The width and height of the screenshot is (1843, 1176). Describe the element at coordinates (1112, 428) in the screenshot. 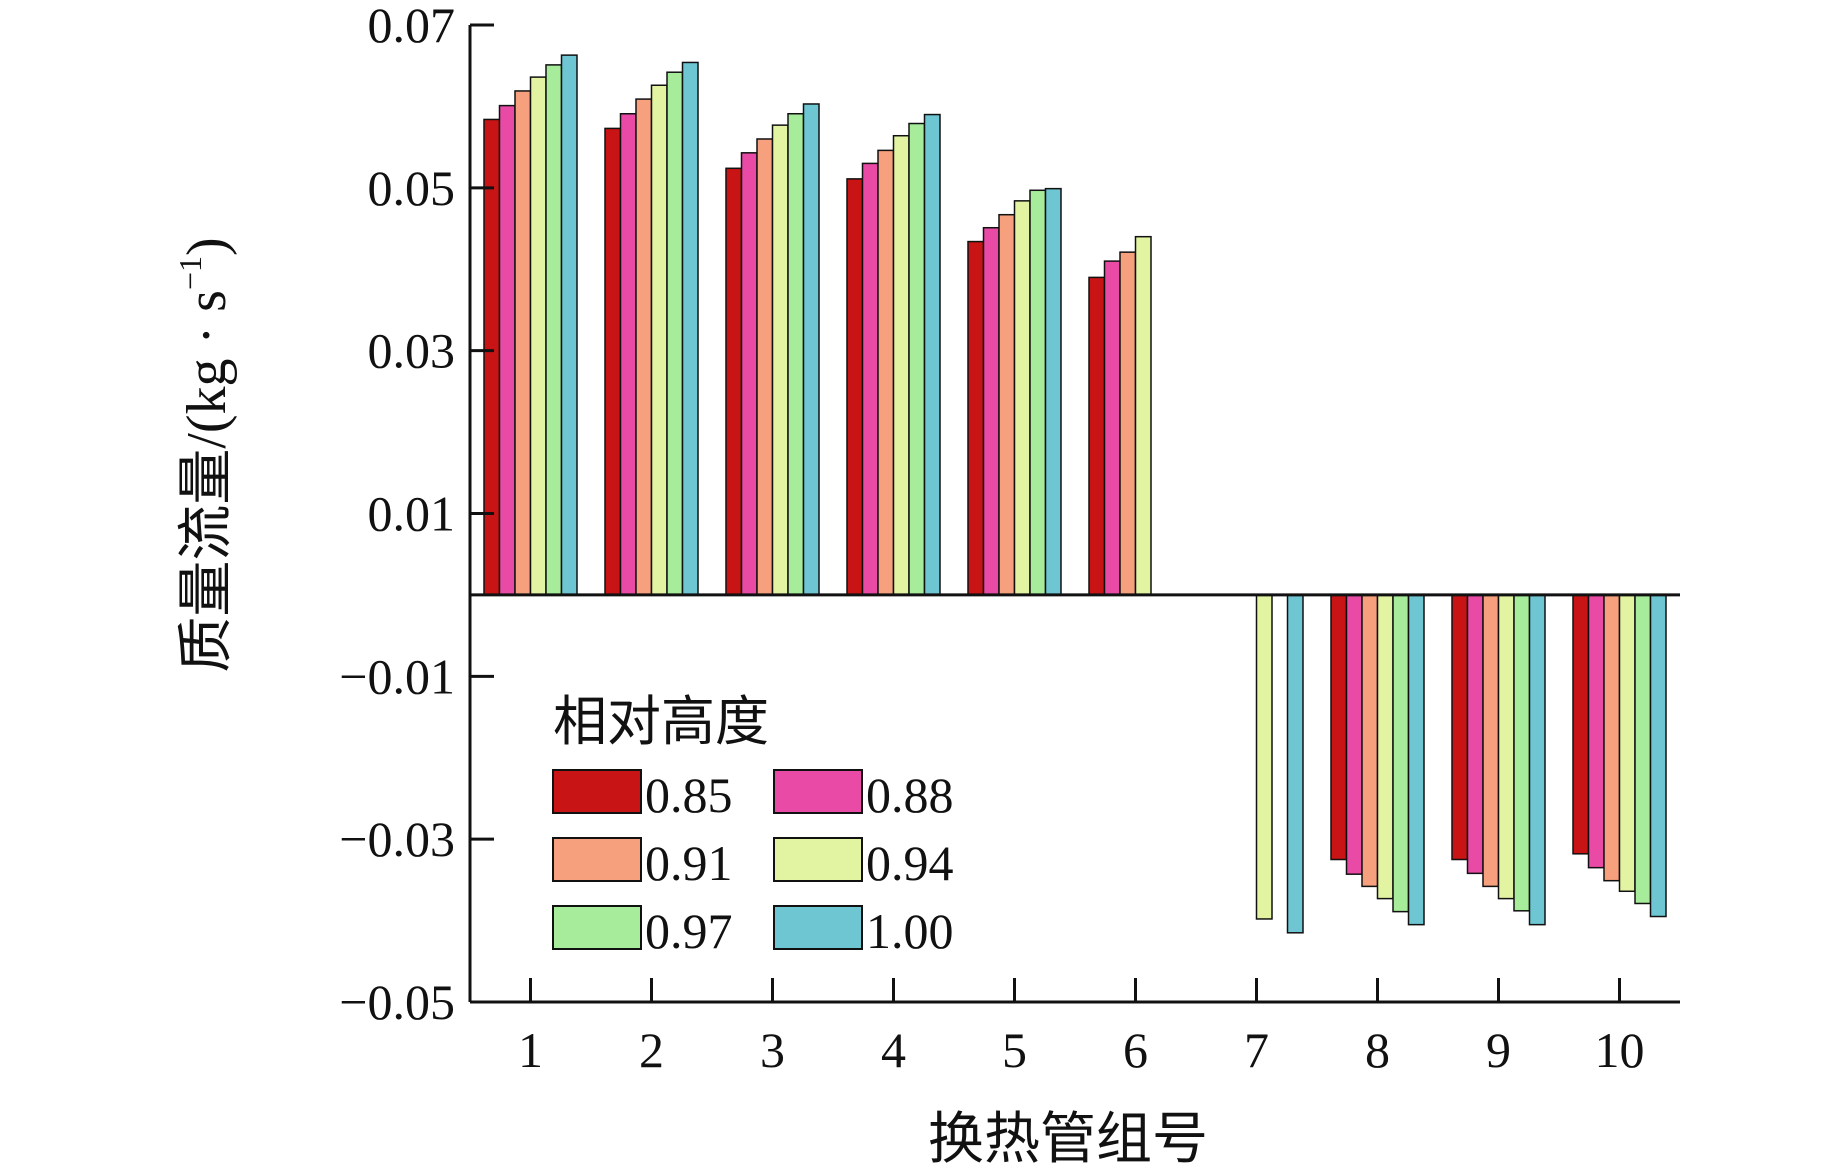

I see `bar-group-6-series-0.88` at that location.